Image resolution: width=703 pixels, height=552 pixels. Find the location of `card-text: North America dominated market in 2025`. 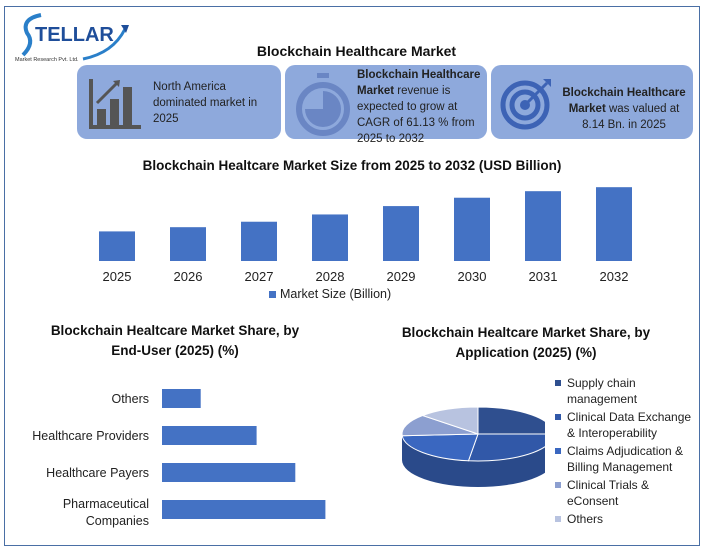

card-text: North America dominated market in 2025 is located at coordinates (205, 103).